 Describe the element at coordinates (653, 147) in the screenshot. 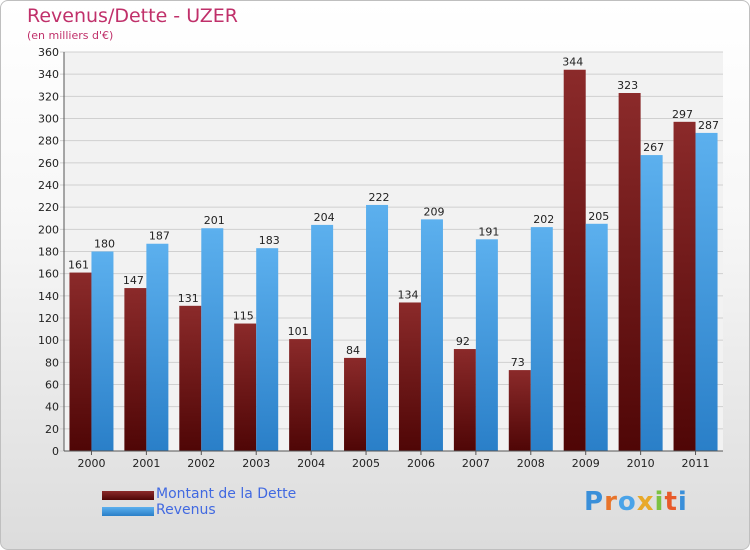

I see `revenue-value-label: 267` at that location.